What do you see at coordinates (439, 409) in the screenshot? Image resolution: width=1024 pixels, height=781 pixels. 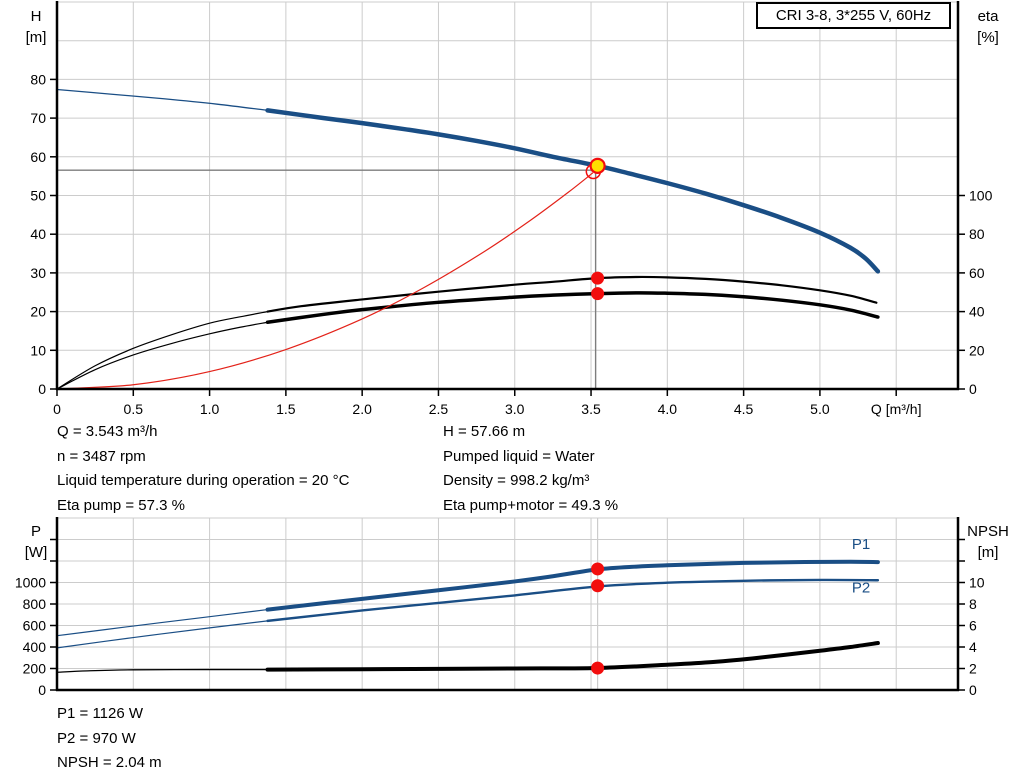 I see `x-axis-tick-label: 2.5` at bounding box center [439, 409].